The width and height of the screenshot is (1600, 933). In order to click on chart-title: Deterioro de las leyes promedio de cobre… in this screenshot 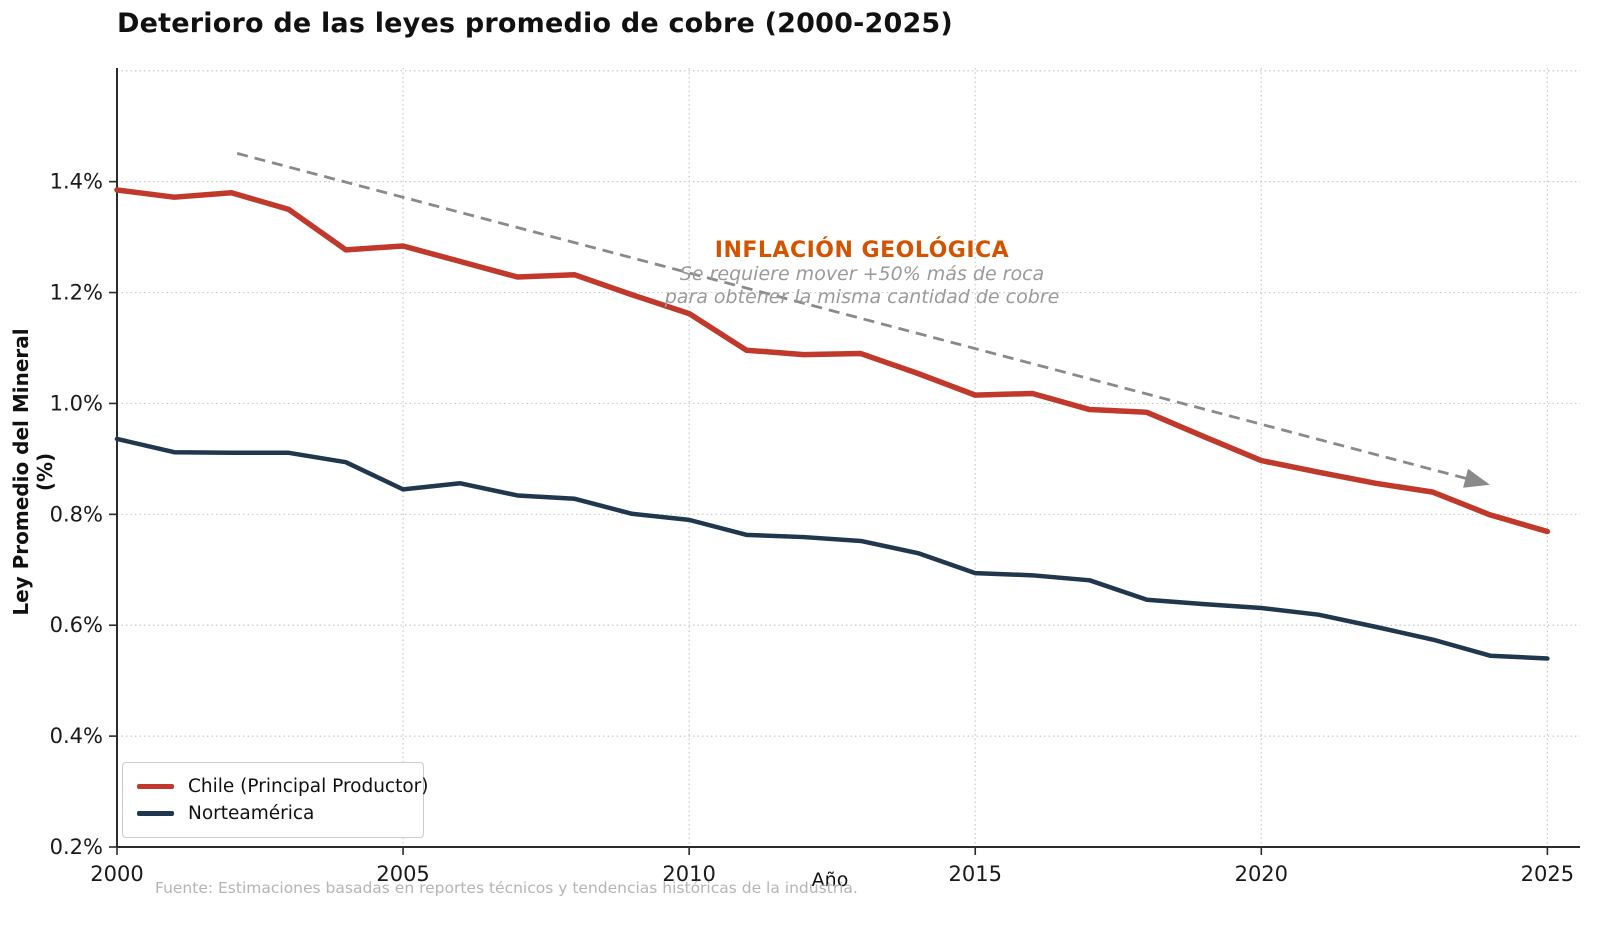, I will do `click(535, 23)`.